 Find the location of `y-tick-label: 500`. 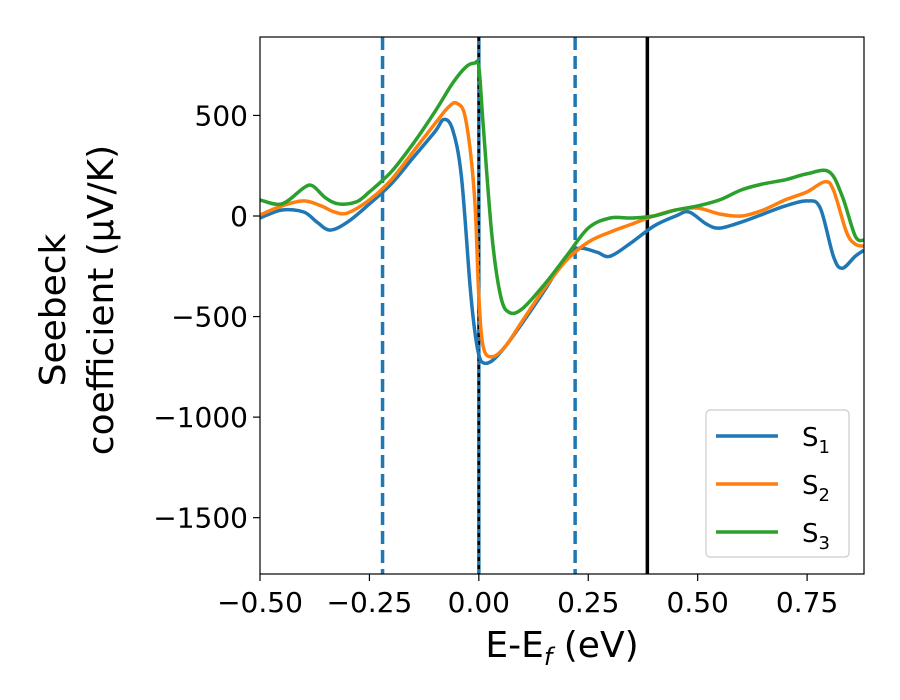

y-tick-label: 500 is located at coordinates (221, 115).